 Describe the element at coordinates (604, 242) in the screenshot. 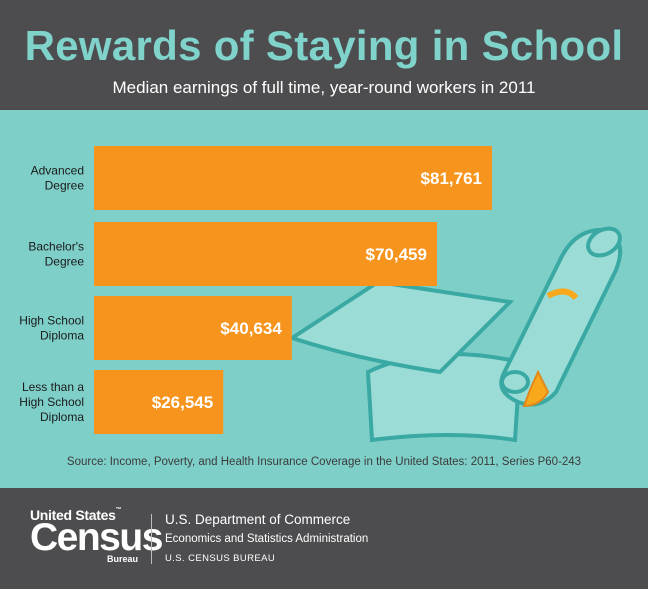

I see `diploma-scroll-end` at that location.